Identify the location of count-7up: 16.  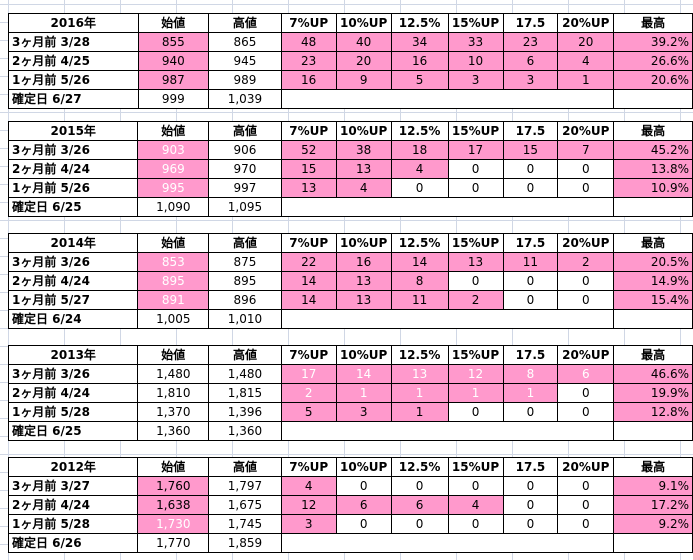
(308, 80).